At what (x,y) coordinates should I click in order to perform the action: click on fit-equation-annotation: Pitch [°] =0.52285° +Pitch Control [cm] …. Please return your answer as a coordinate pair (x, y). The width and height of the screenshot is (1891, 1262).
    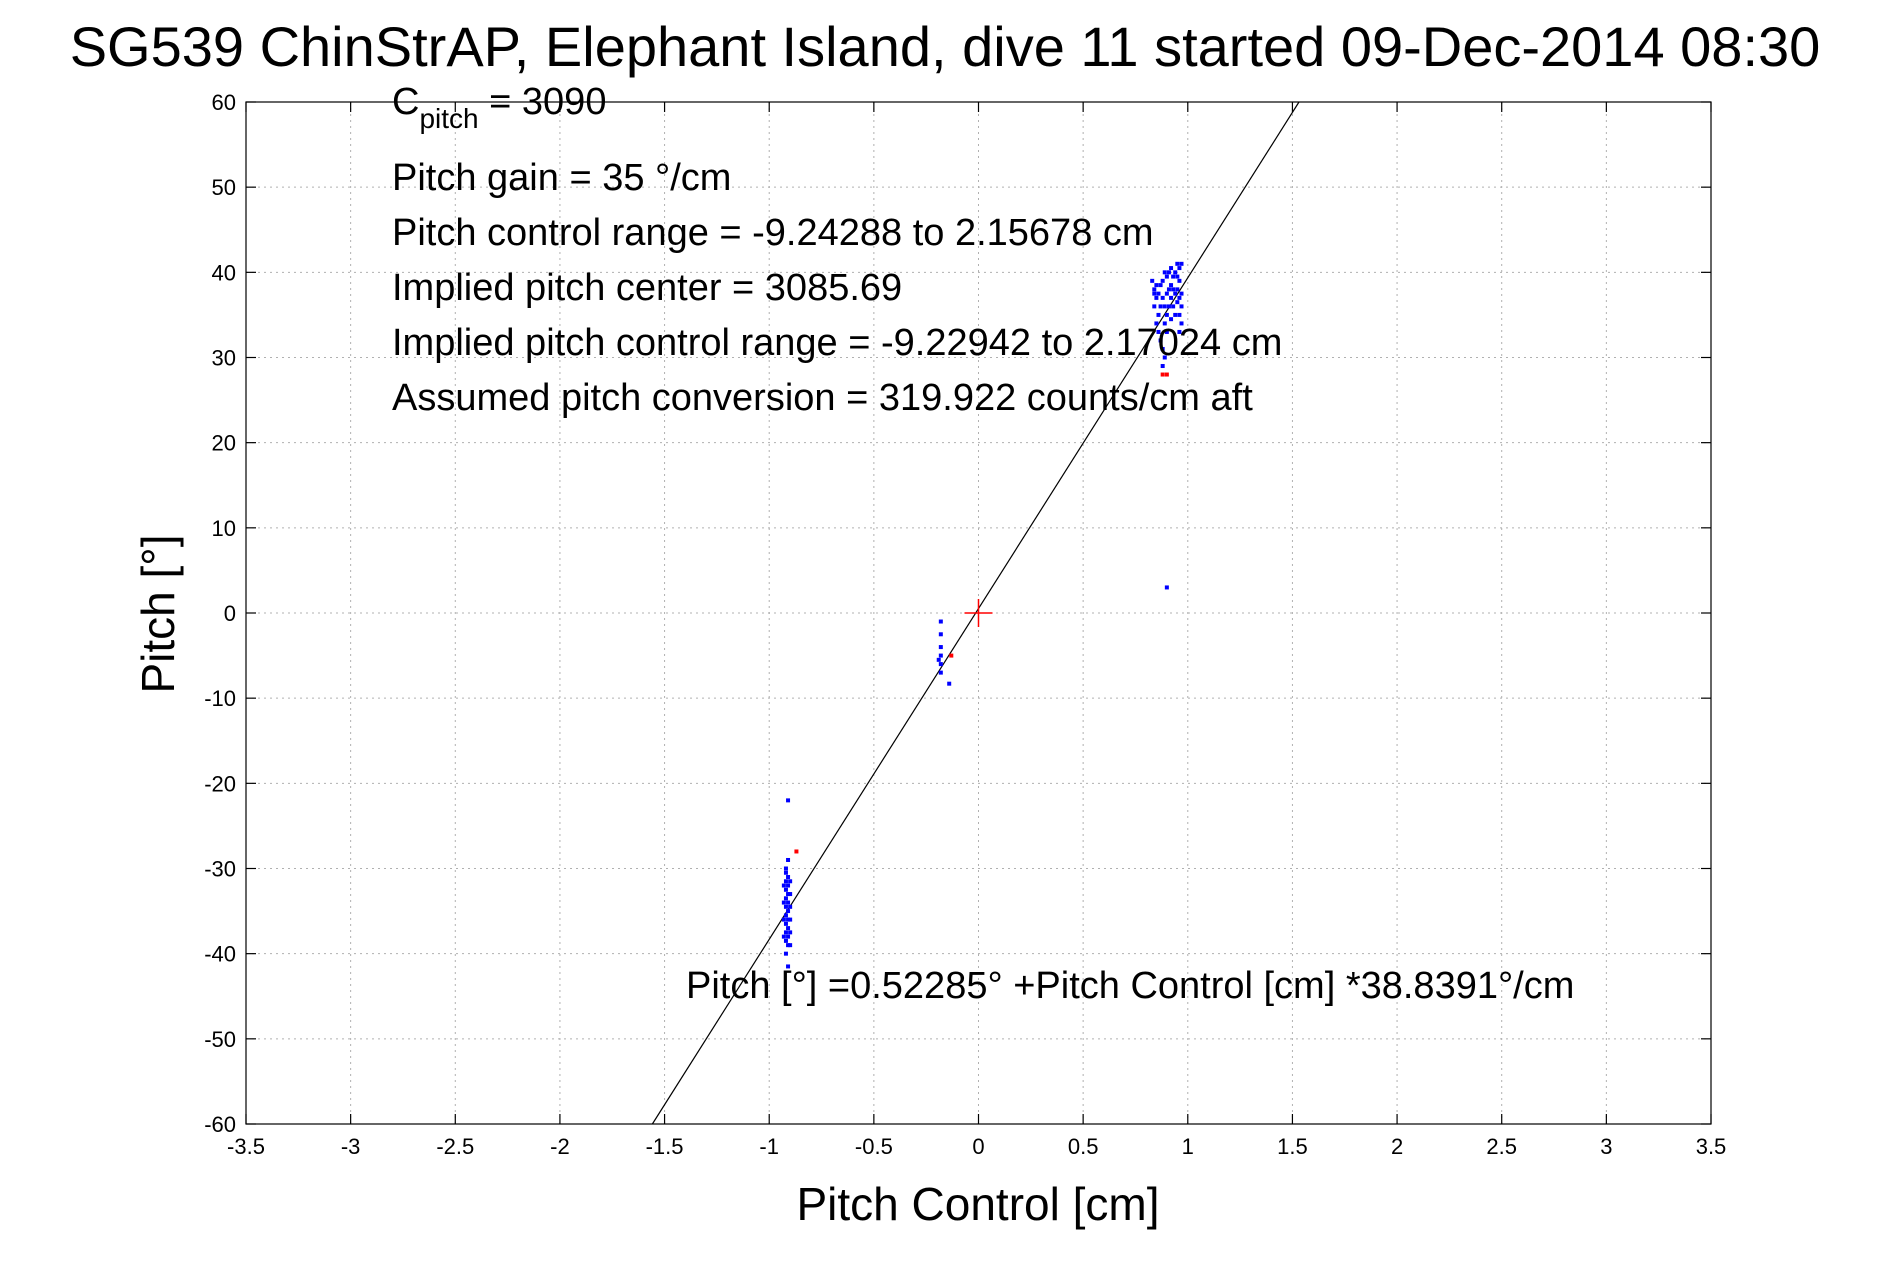
    Looking at the image, I should click on (1130, 986).